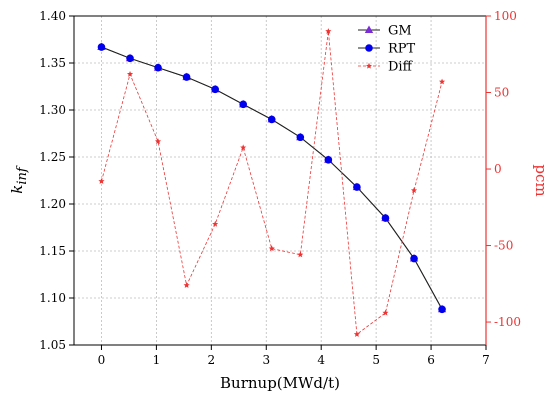 This screenshot has width=550, height=402. Describe the element at coordinates (102, 360) in the screenshot. I see `x-tick-label: 0` at that location.